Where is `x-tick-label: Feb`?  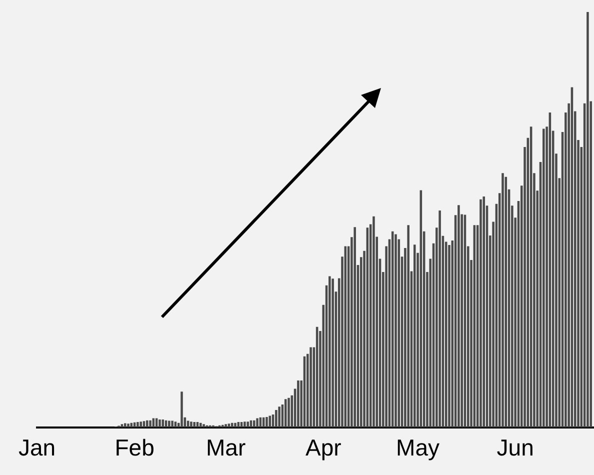 x-tick-label: Feb is located at coordinates (134, 447).